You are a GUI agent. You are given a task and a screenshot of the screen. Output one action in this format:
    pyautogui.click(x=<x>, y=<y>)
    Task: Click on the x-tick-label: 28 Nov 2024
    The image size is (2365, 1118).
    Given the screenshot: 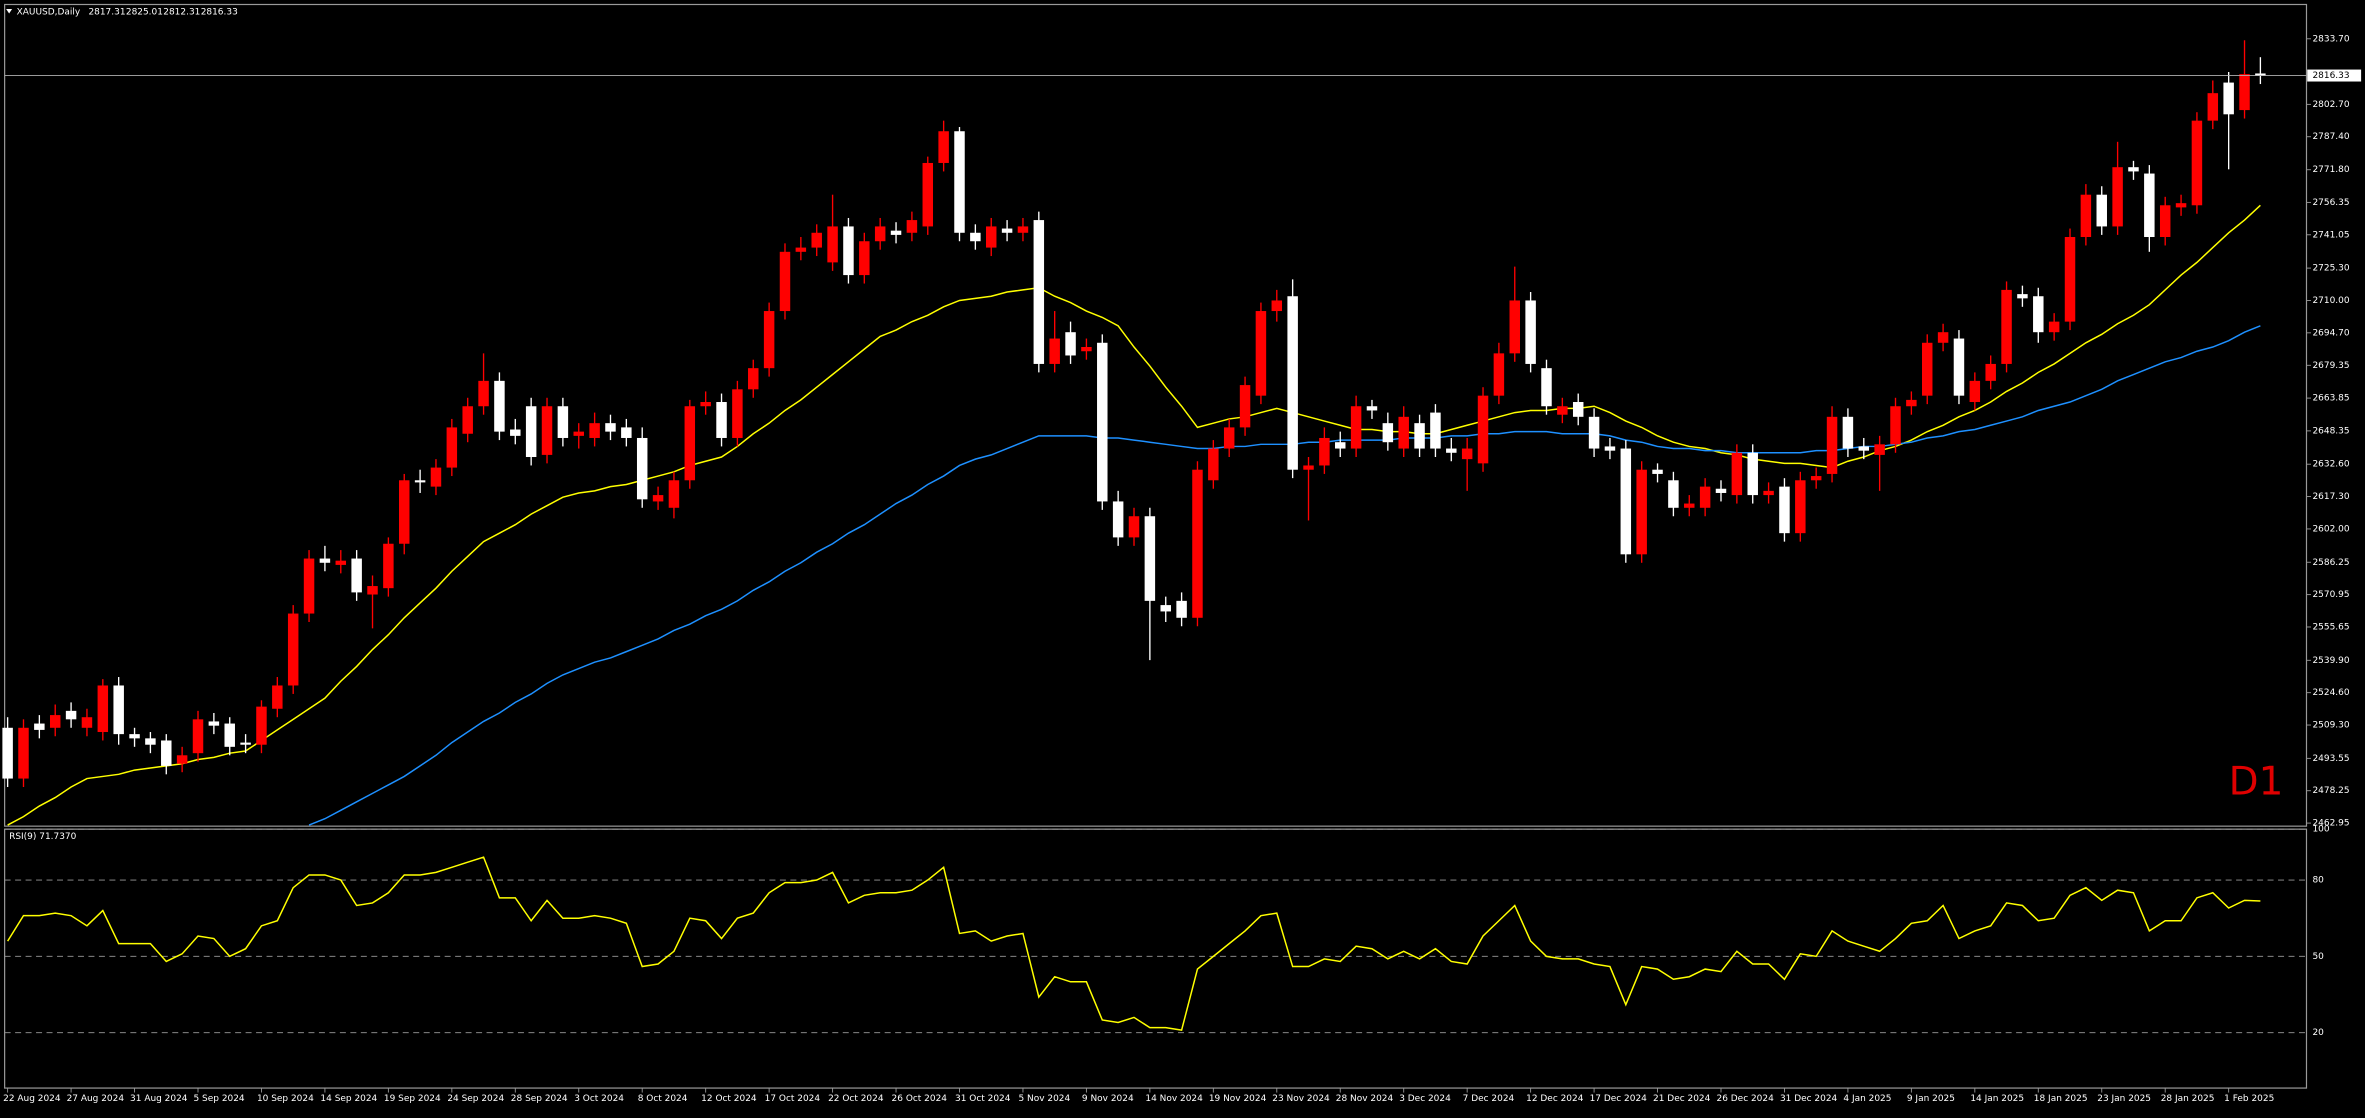 What is the action you would take?
    pyautogui.click(x=1365, y=1099)
    